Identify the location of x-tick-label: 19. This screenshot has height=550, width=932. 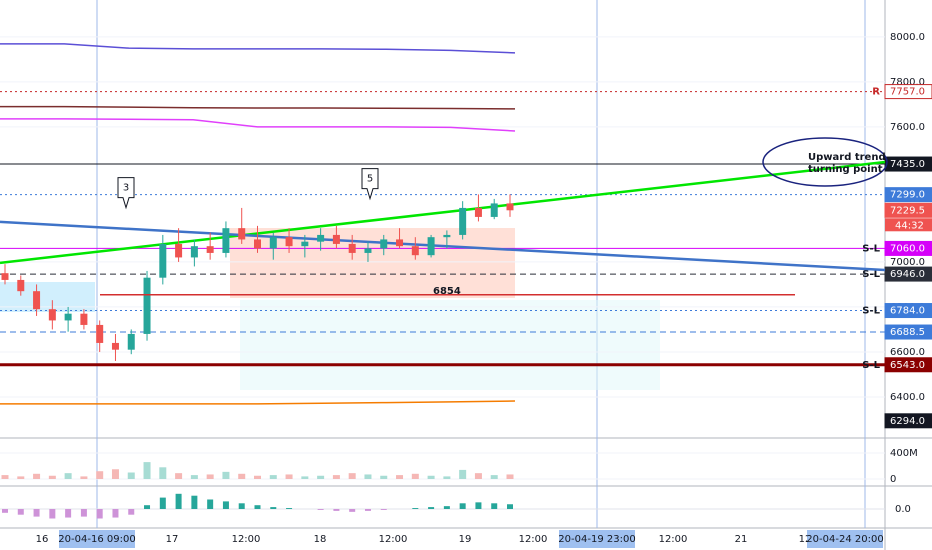
(465, 539).